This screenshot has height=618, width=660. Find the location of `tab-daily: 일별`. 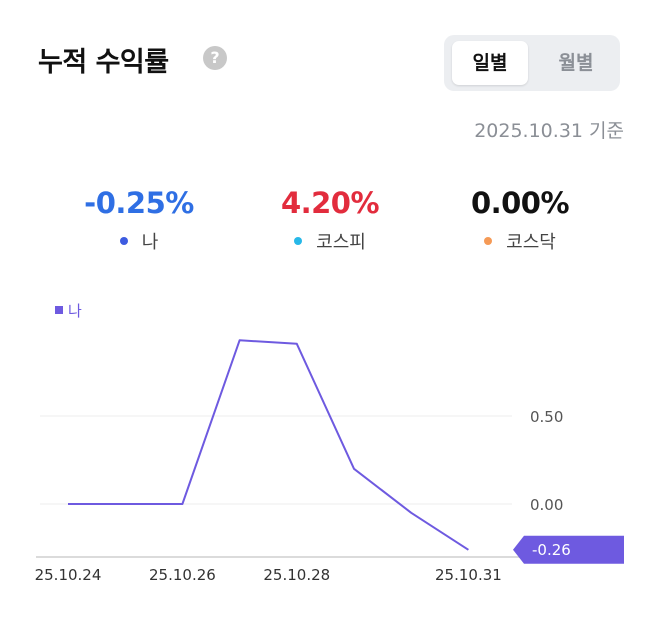

tab-daily: 일별 is located at coordinates (490, 63).